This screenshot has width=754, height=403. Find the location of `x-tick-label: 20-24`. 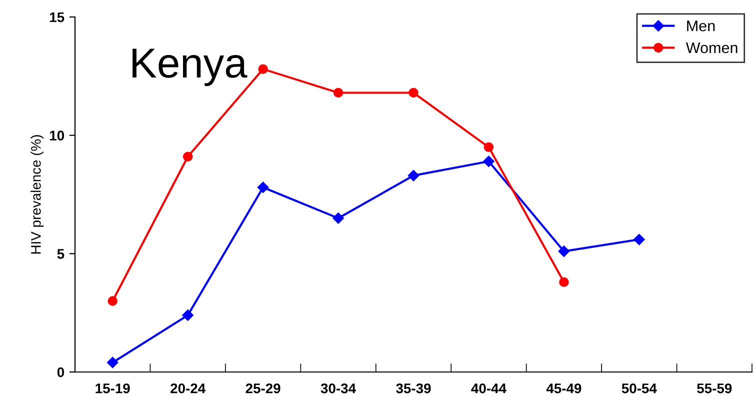

x-tick-label: 20-24 is located at coordinates (188, 388).